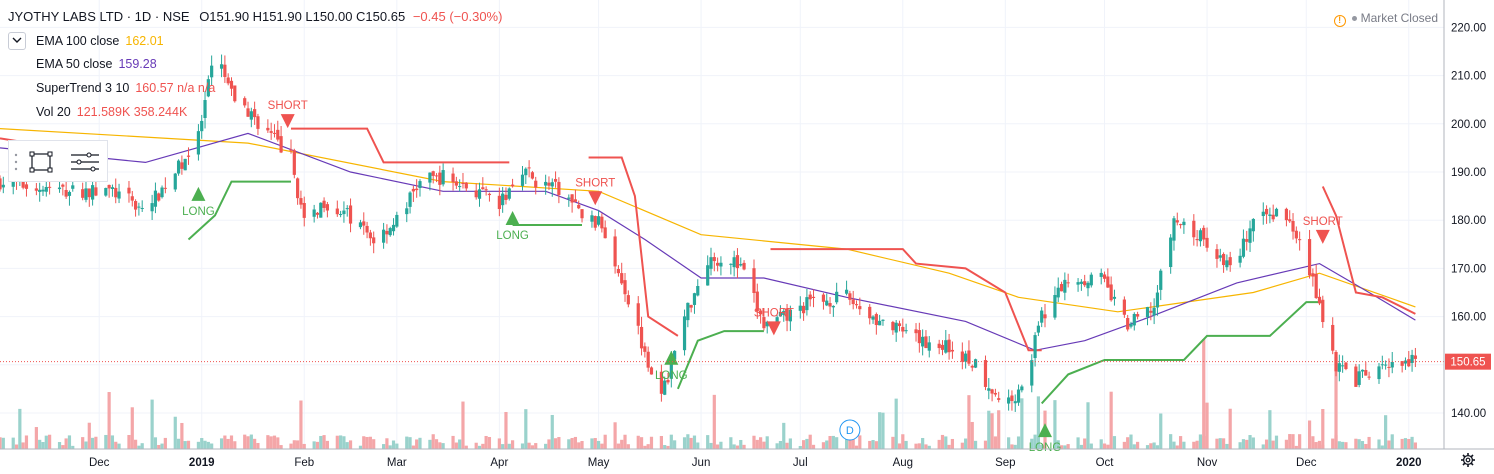 The width and height of the screenshot is (1494, 474). I want to click on price-tick-label: 140.00, so click(1468, 414).